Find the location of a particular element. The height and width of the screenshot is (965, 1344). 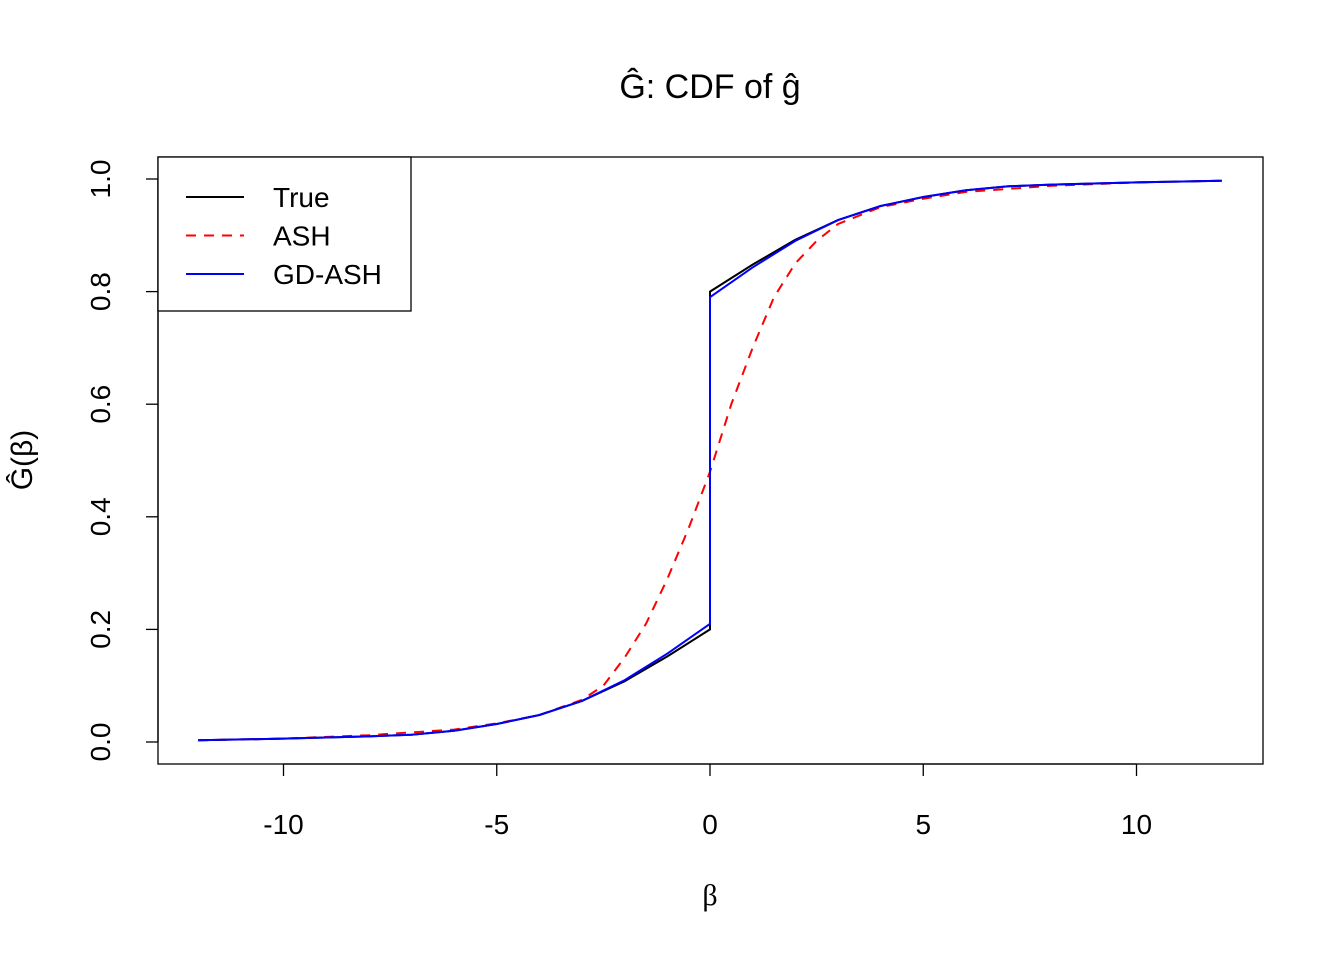

x-tick-label: 5 is located at coordinates (923, 824).